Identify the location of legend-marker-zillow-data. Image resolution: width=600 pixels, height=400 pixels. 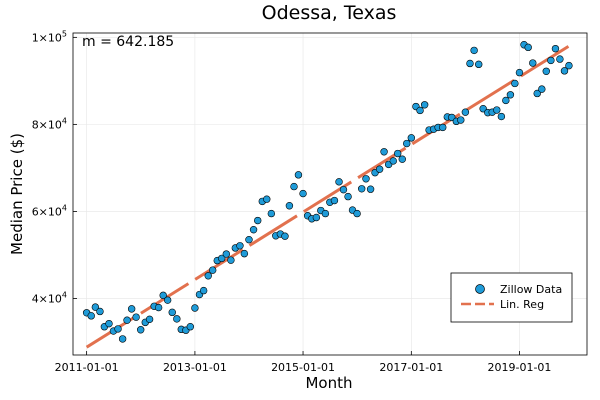
(480, 289).